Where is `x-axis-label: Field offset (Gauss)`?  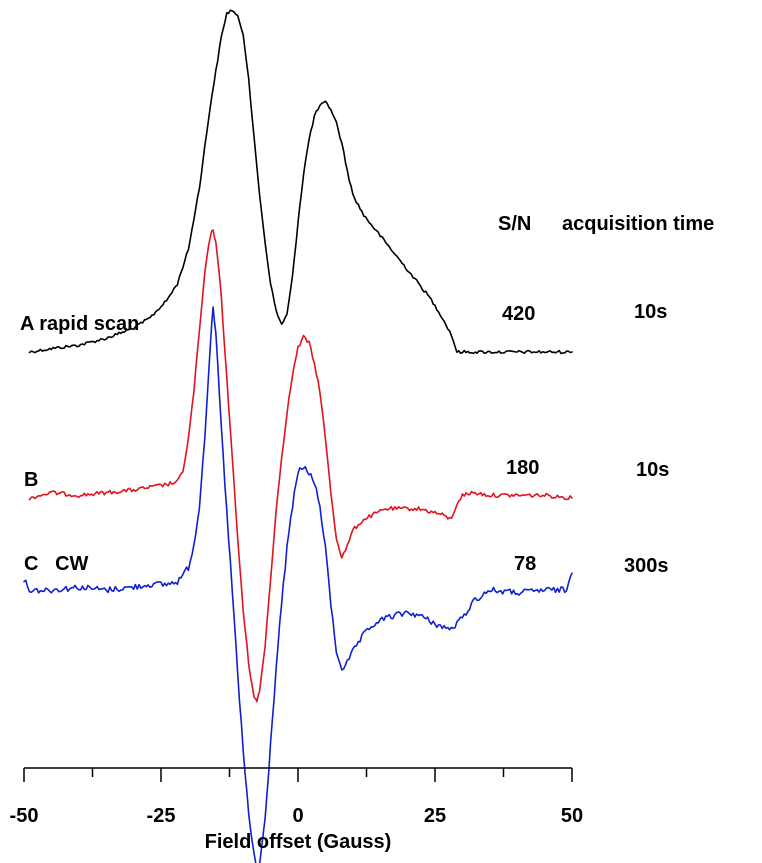 x-axis-label: Field offset (Gauss) is located at coordinates (298, 842).